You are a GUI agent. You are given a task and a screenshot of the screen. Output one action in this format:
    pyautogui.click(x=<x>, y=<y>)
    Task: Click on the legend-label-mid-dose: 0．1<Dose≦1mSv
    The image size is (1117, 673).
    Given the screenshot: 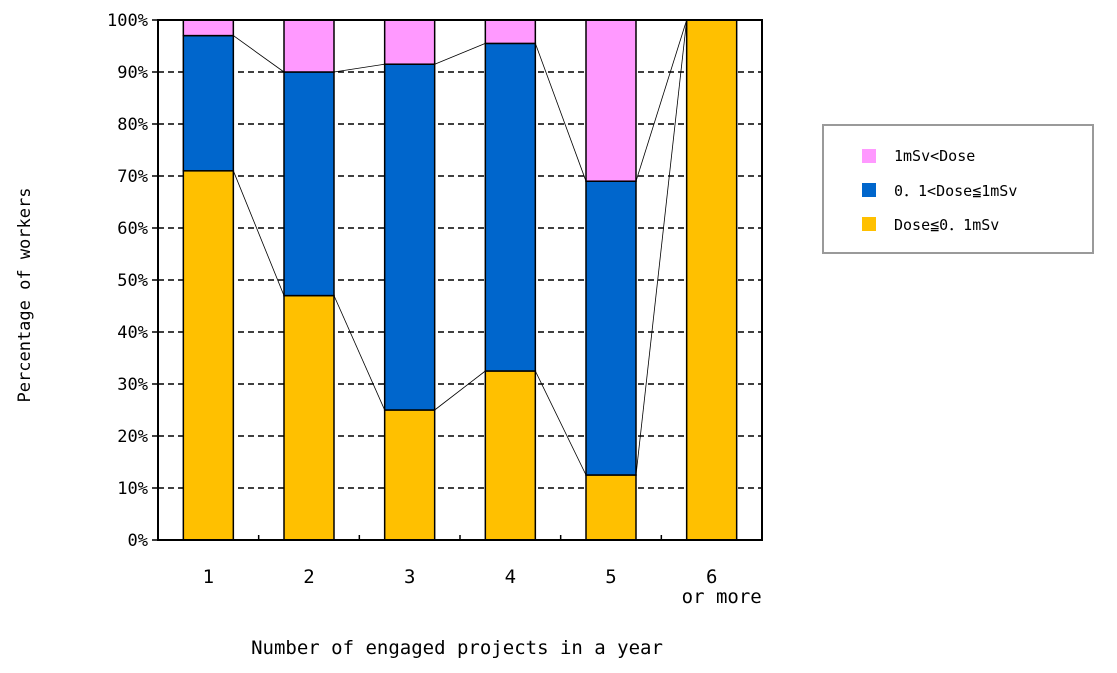 What is the action you would take?
    pyautogui.click(x=956, y=190)
    